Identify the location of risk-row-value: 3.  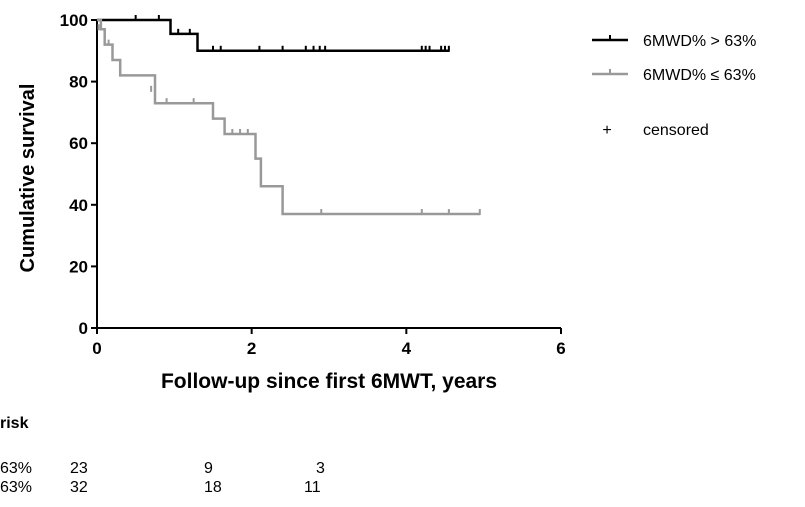
(320, 468).